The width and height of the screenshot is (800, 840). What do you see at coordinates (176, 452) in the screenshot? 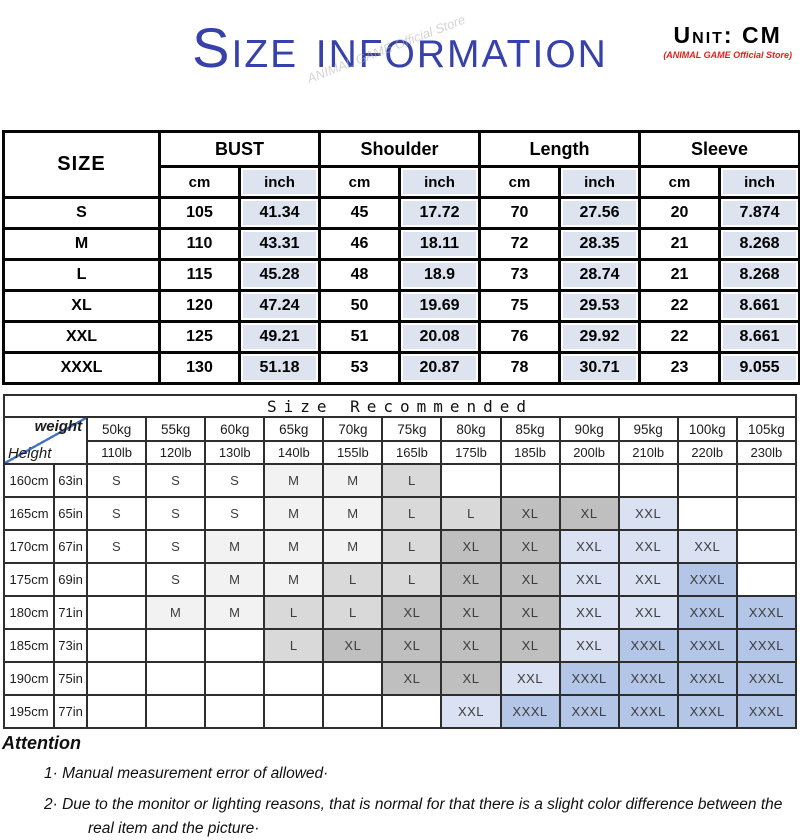
I see `weight-lb-header: 120lb` at bounding box center [176, 452].